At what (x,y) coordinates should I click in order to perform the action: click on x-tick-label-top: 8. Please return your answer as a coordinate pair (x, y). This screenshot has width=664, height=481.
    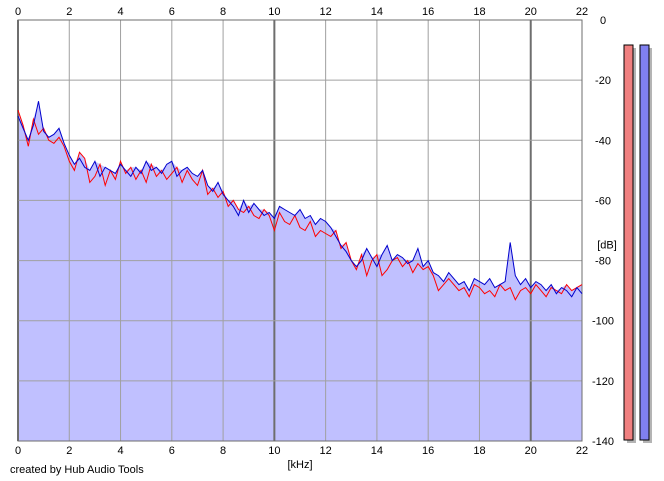
    Looking at the image, I should click on (223, 12).